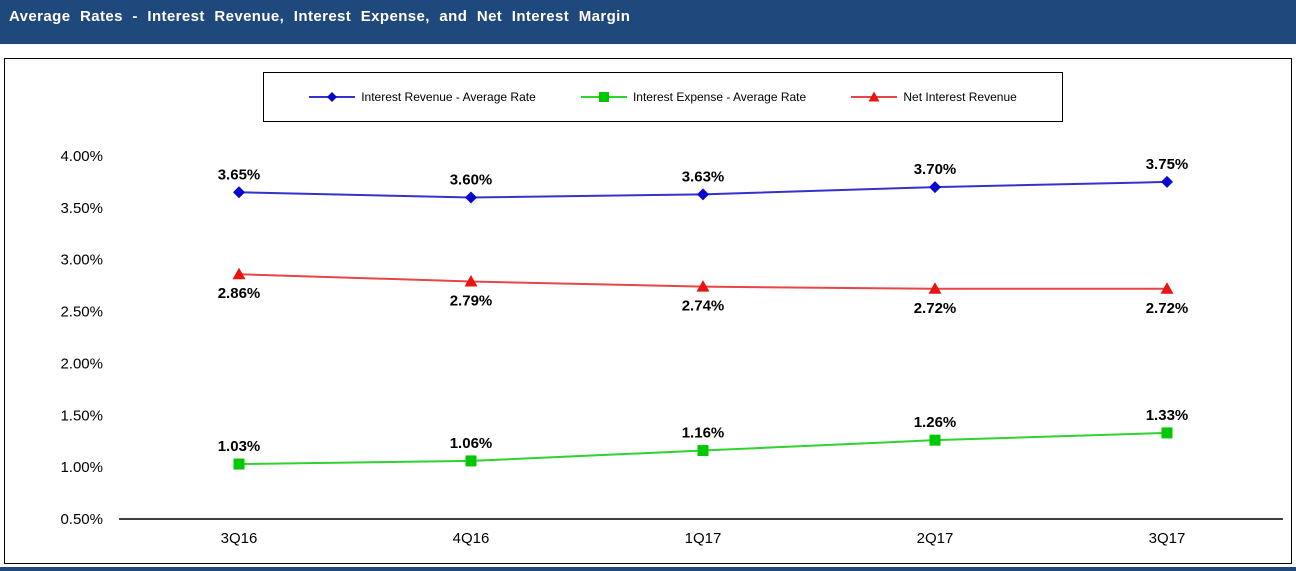 The height and width of the screenshot is (571, 1296). I want to click on data-point-label: 3.63%, so click(703, 176).